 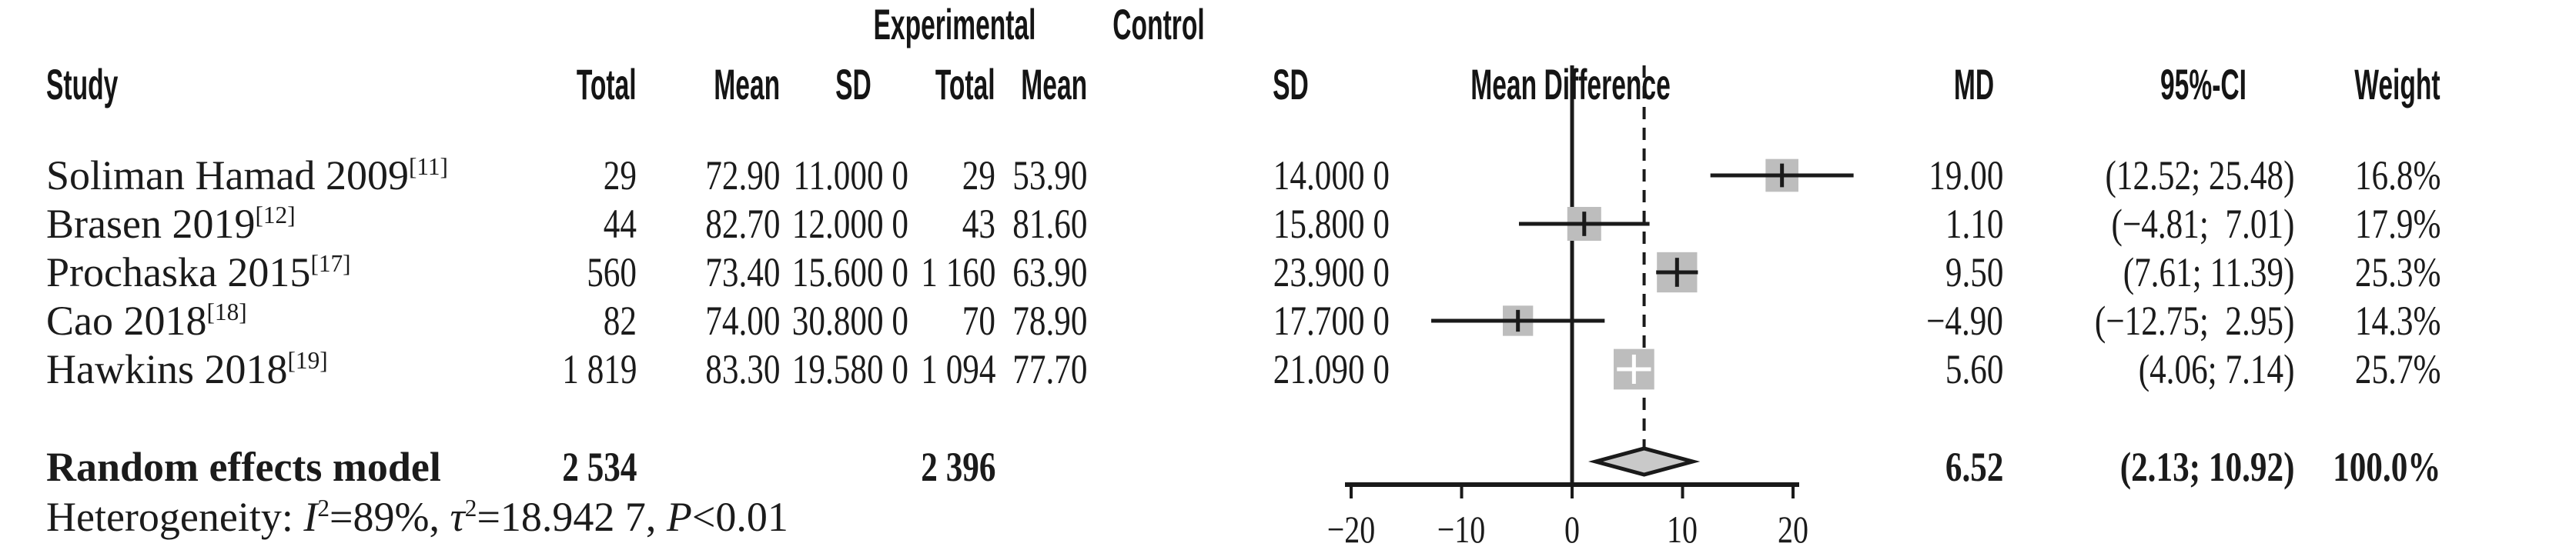 What do you see at coordinates (1291, 84) in the screenshot?
I see `col-header-ctl-sd: SD` at bounding box center [1291, 84].